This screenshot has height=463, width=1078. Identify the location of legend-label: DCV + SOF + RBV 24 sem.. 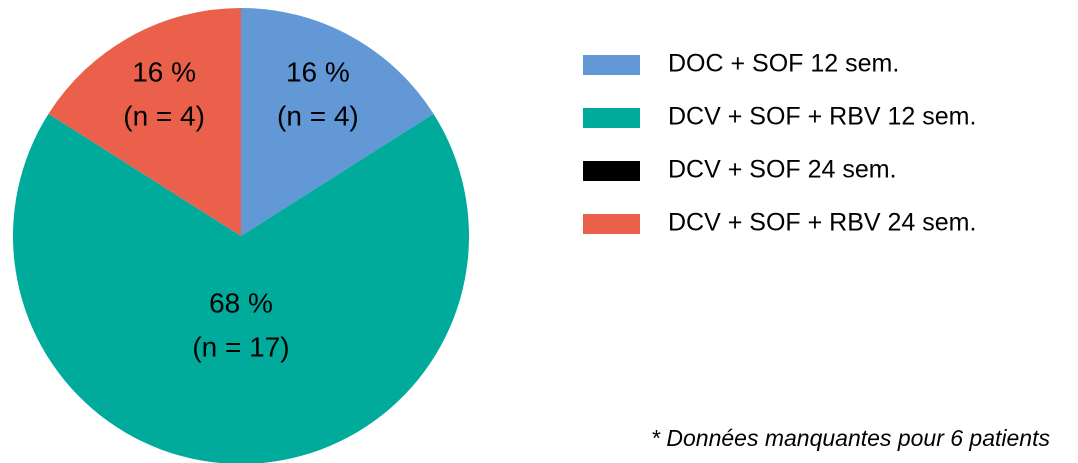
(822, 223).